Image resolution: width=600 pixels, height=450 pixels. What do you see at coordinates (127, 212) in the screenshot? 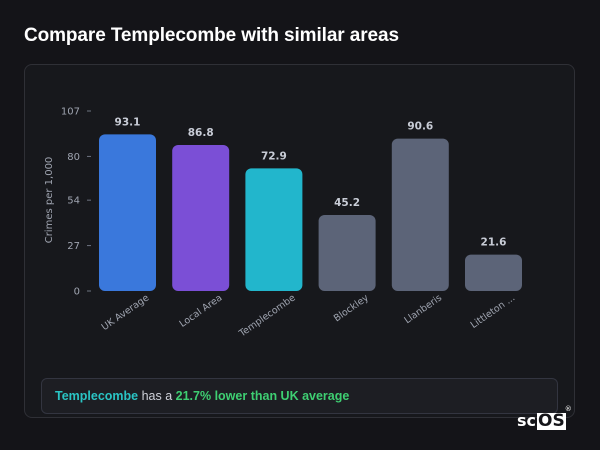
I see `bar-uk-average` at bounding box center [127, 212].